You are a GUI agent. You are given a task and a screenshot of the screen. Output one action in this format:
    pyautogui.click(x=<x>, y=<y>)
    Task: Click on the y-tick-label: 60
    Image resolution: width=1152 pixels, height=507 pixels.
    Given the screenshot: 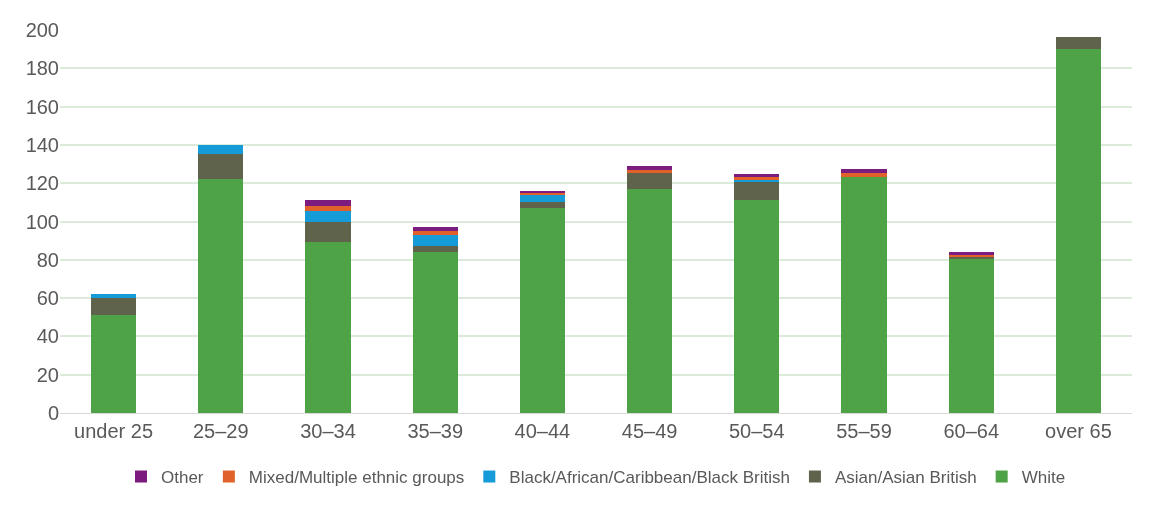 What is the action you would take?
    pyautogui.click(x=47, y=298)
    